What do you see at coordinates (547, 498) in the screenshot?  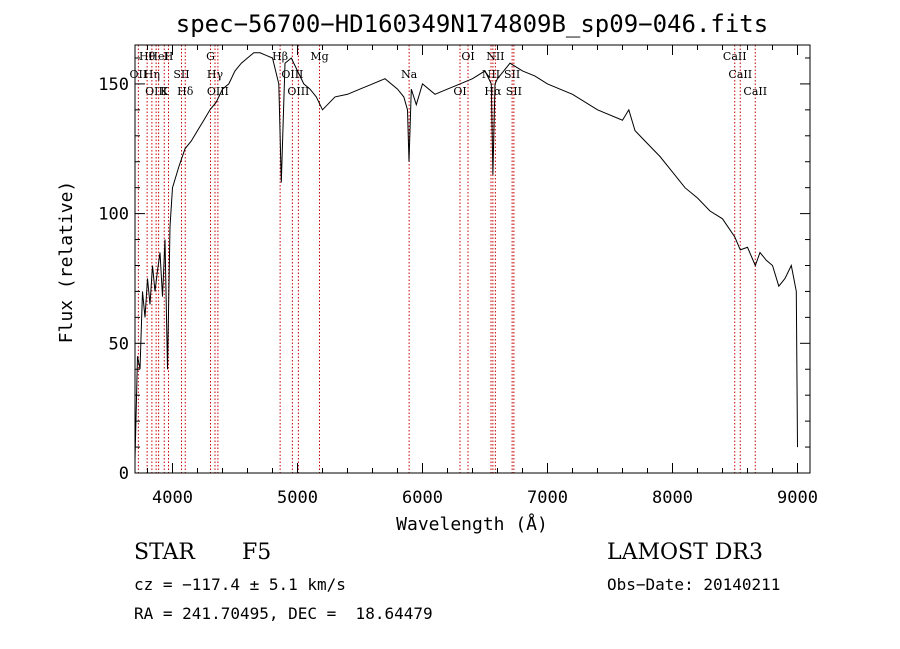 I see `x-tick-label: 7000` at bounding box center [547, 498].